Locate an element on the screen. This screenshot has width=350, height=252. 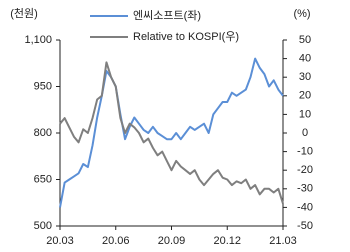
y2-tick-label: -10 is located at coordinates (305, 152).